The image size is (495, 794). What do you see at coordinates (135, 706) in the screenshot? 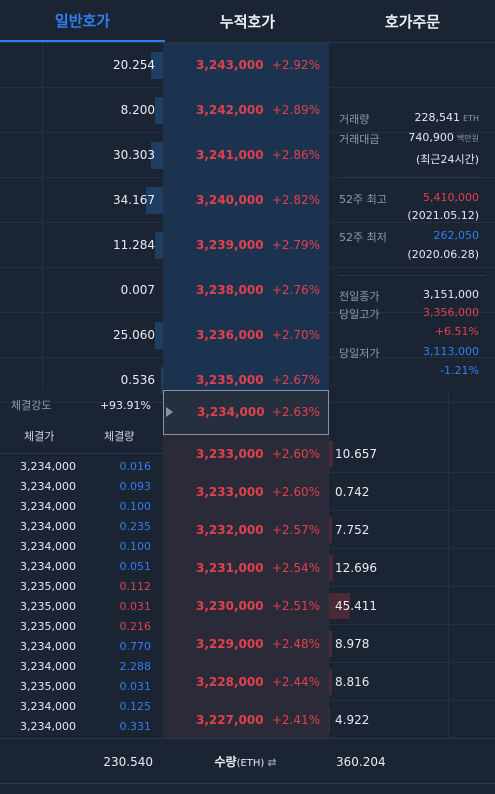
I see `trade-volume: 0.125` at bounding box center [135, 706].